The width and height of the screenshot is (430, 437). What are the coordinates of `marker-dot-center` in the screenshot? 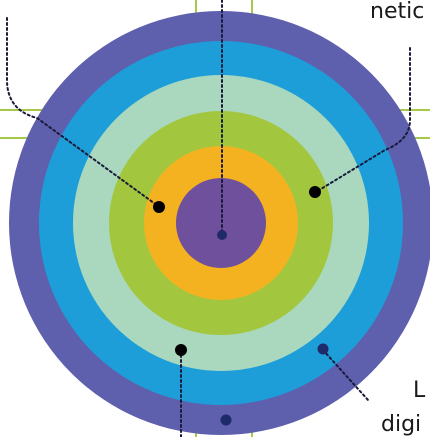 It's located at (222, 235).